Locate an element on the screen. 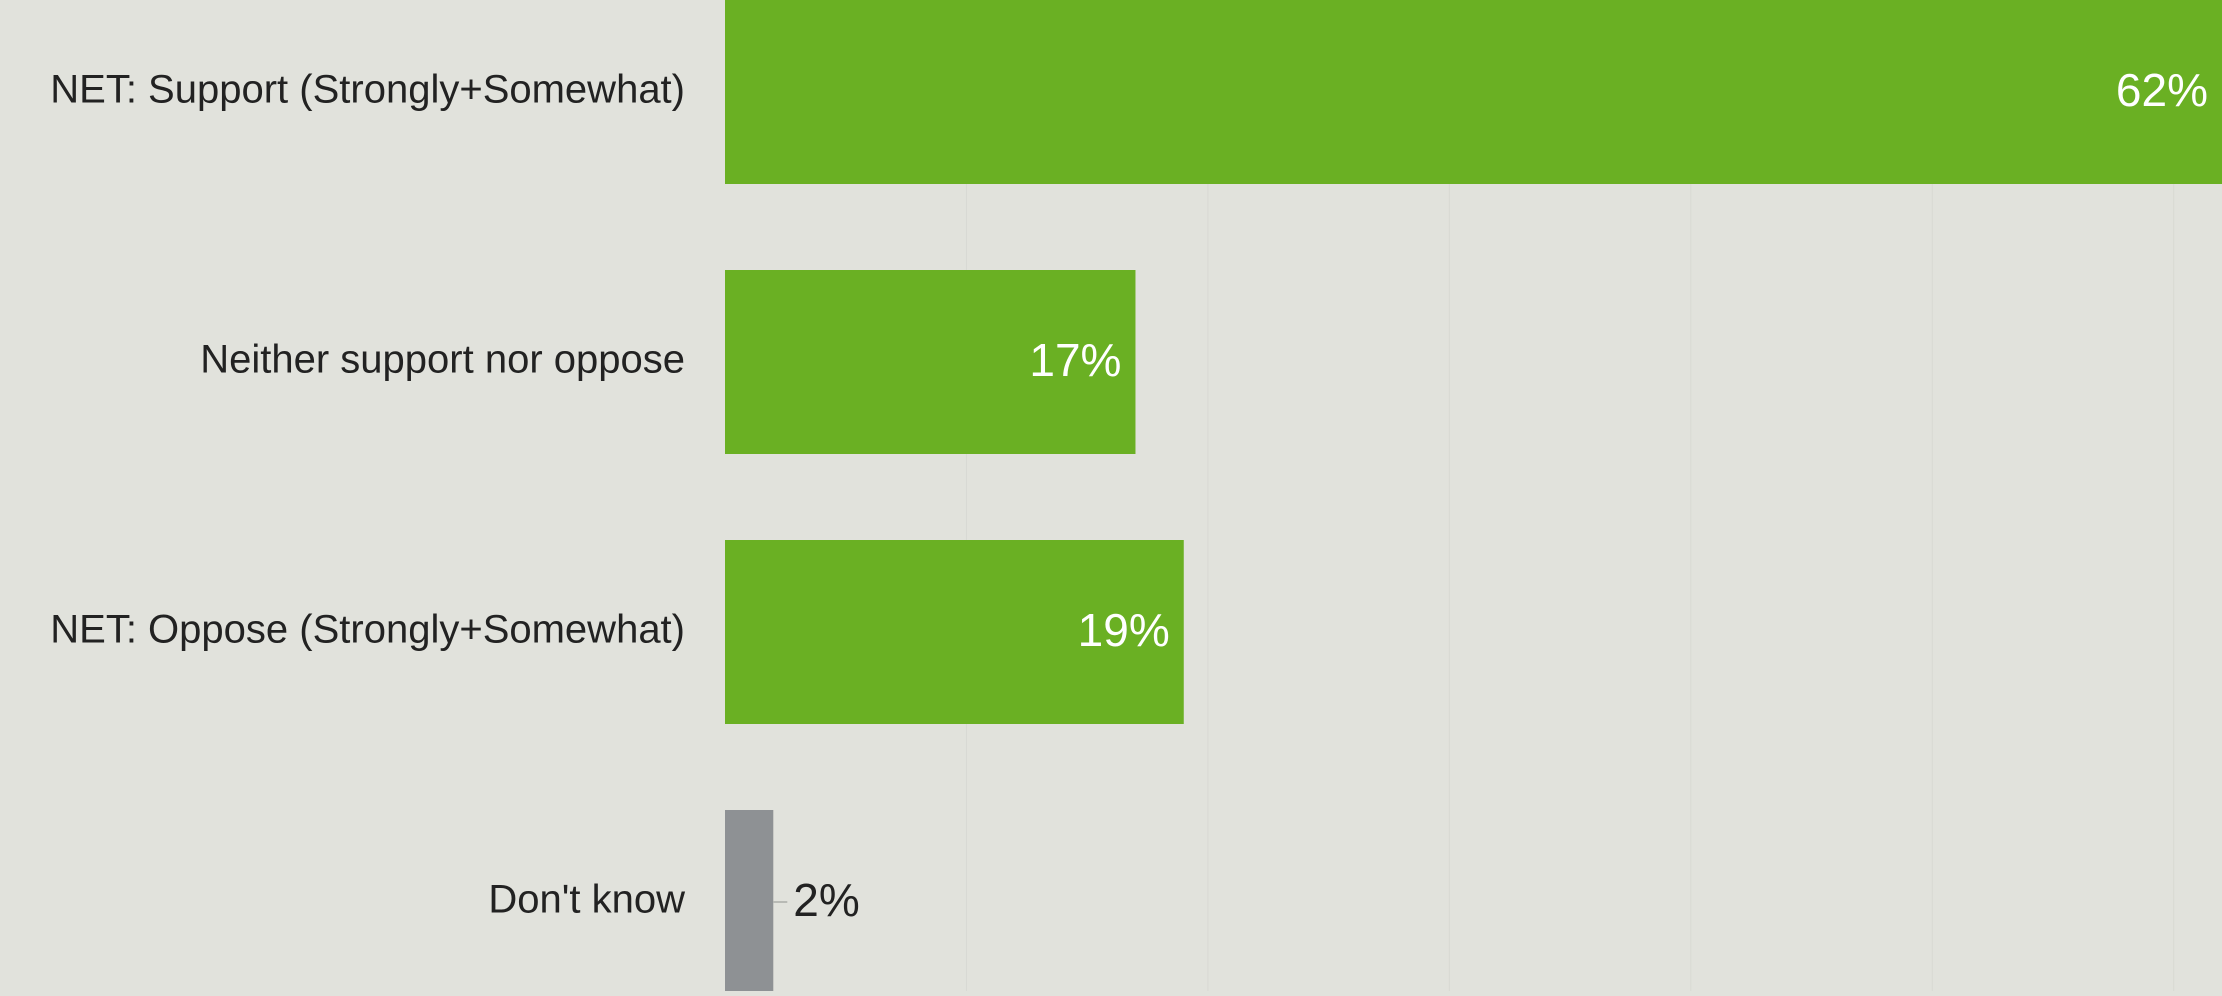 The image size is (2222, 996). category-label: NET: Oppose (Strongly+Somewhat) is located at coordinates (367, 630).